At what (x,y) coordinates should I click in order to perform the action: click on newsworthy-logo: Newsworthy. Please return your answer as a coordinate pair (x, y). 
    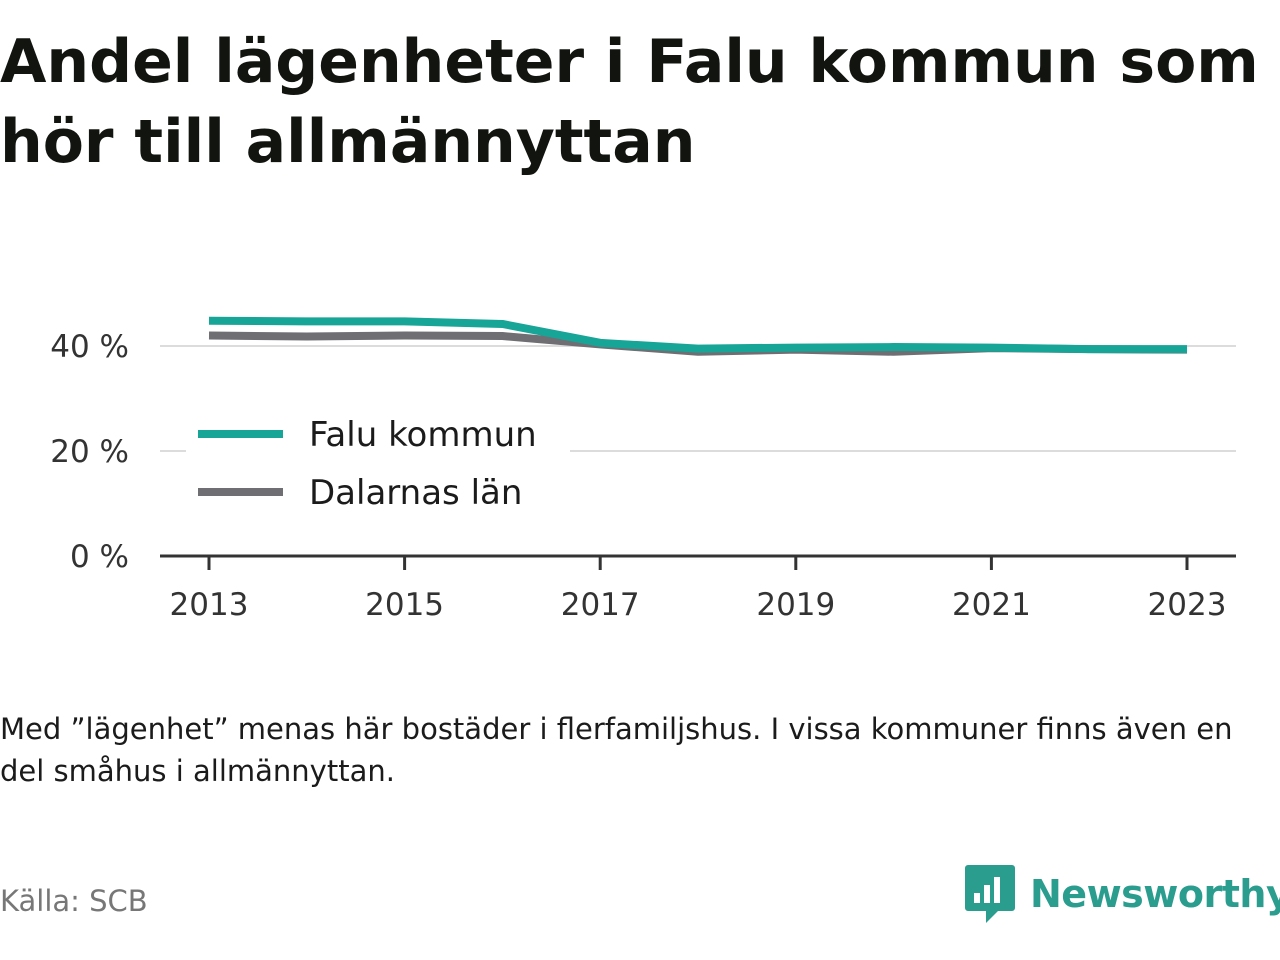
    Looking at the image, I should click on (1122, 894).